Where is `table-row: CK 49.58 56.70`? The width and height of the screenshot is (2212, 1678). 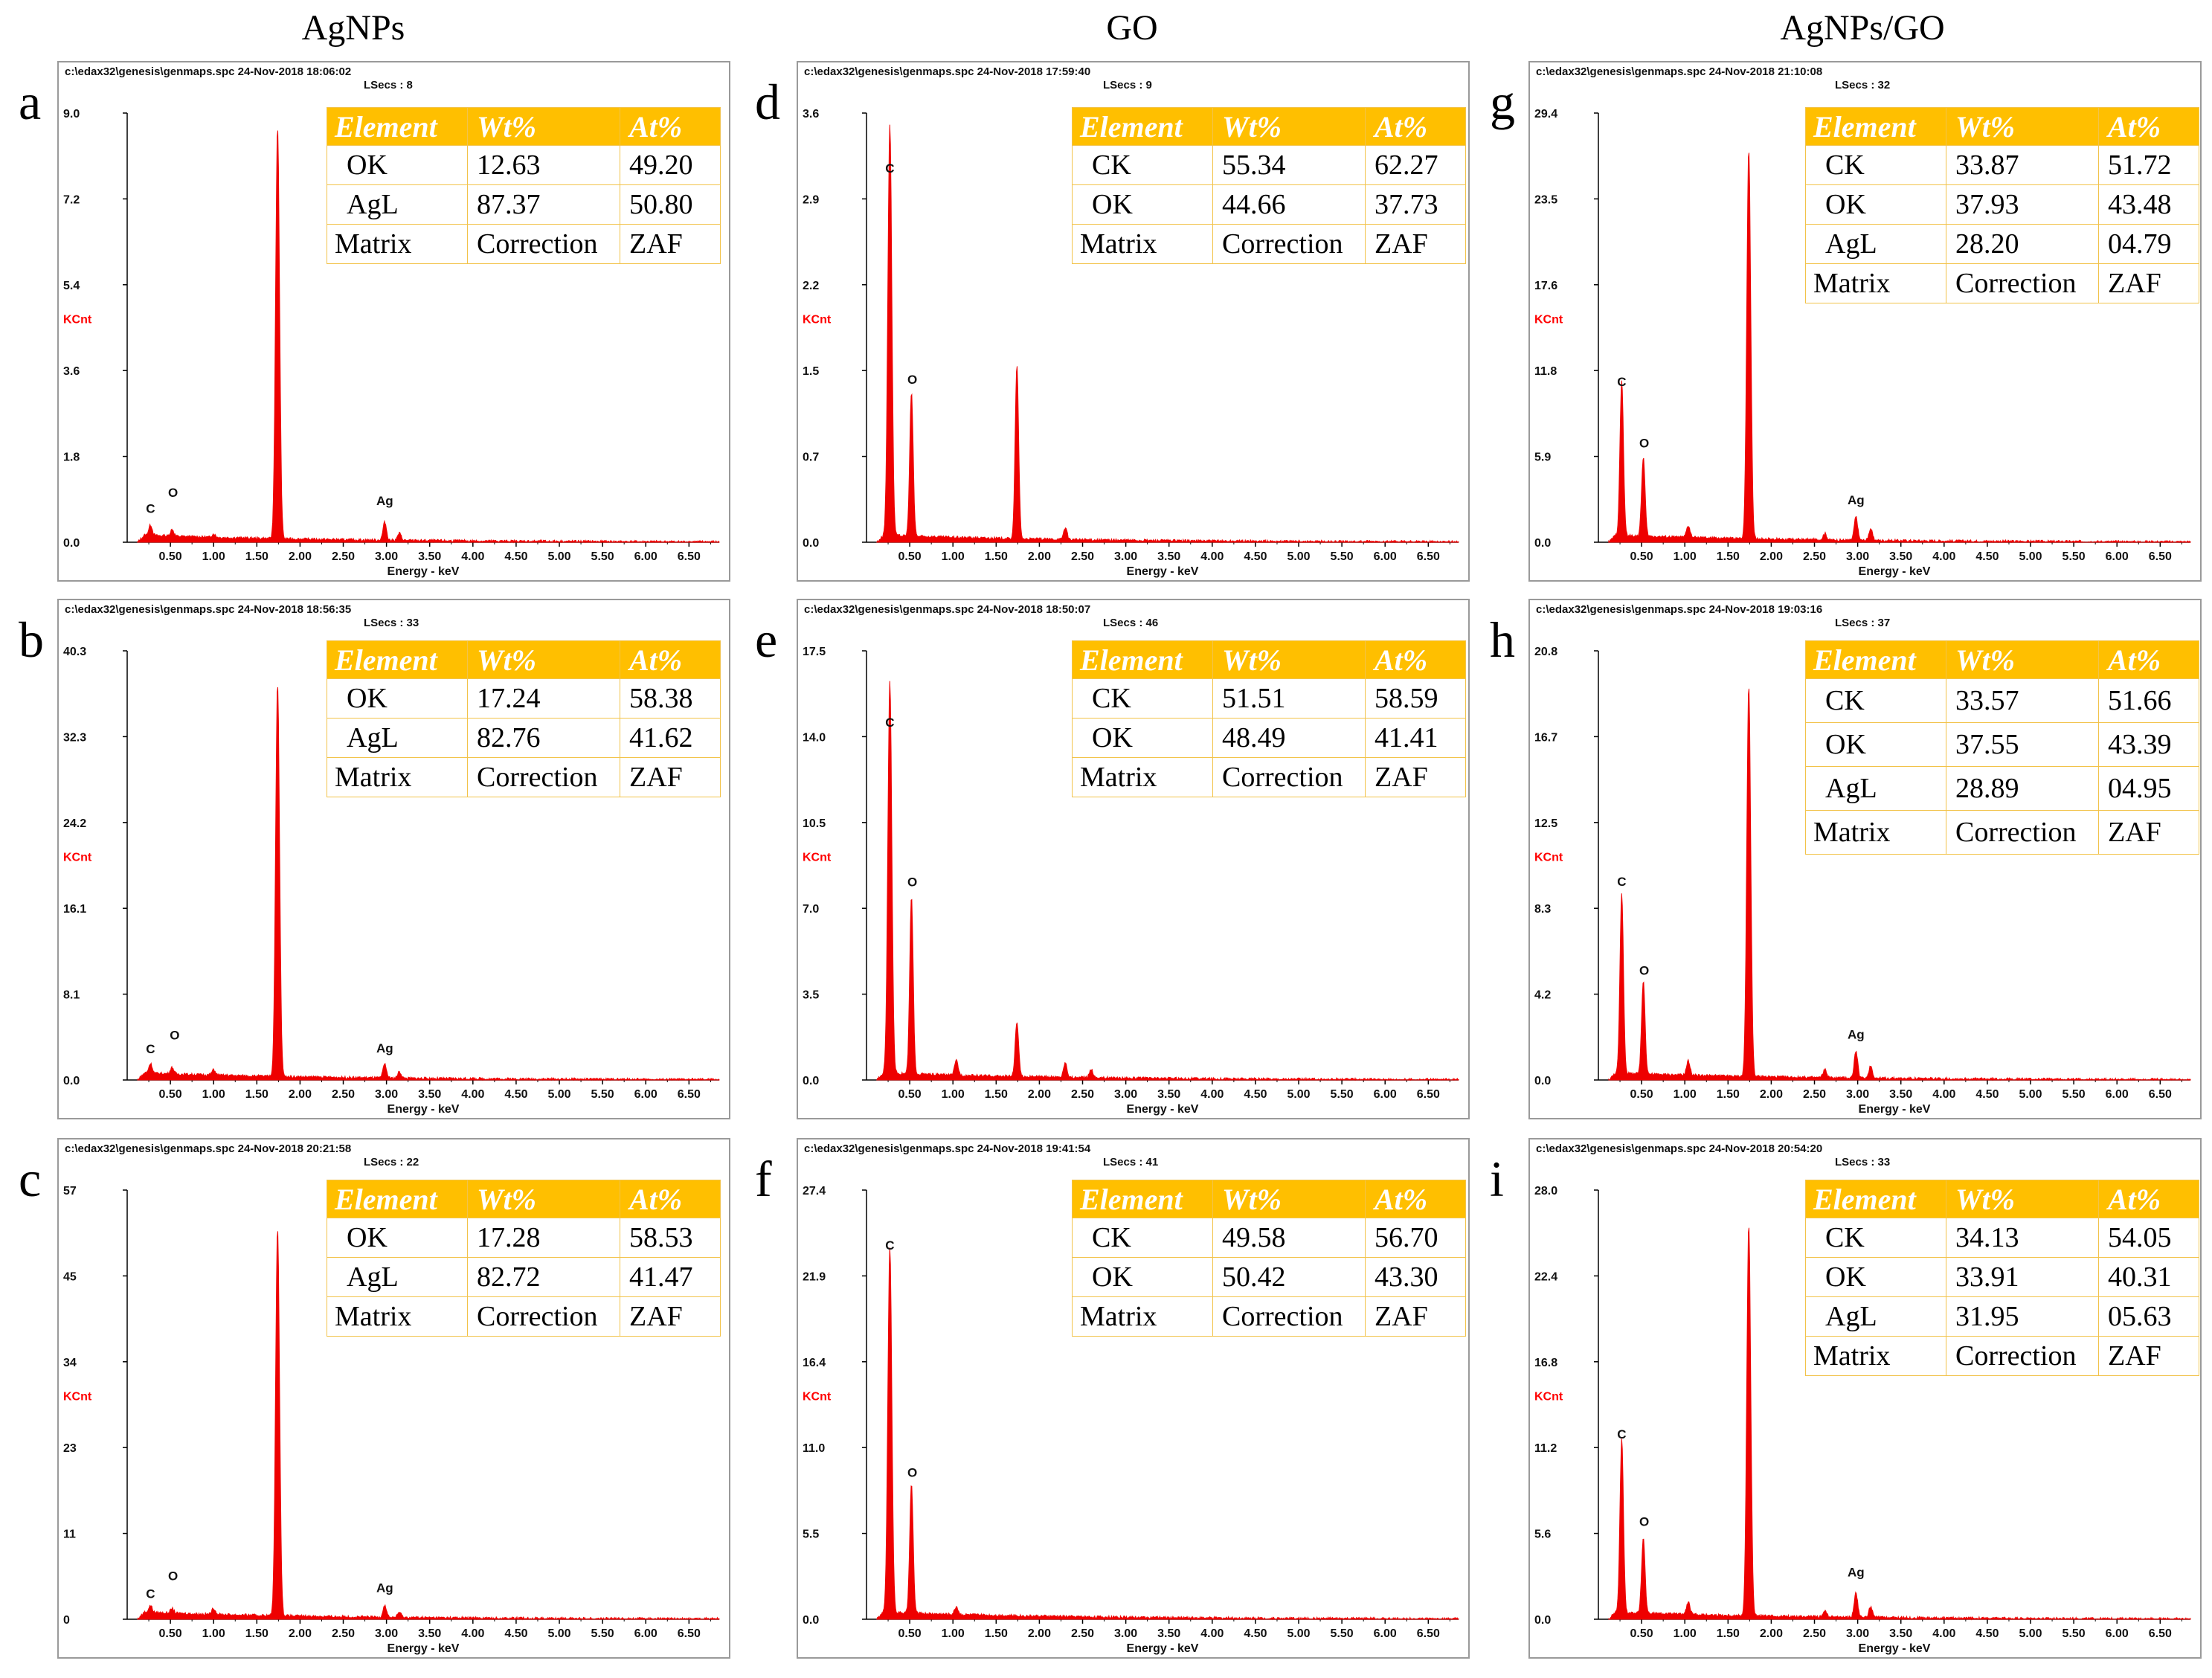
table-row: CK 49.58 56.70 is located at coordinates (1269, 1238).